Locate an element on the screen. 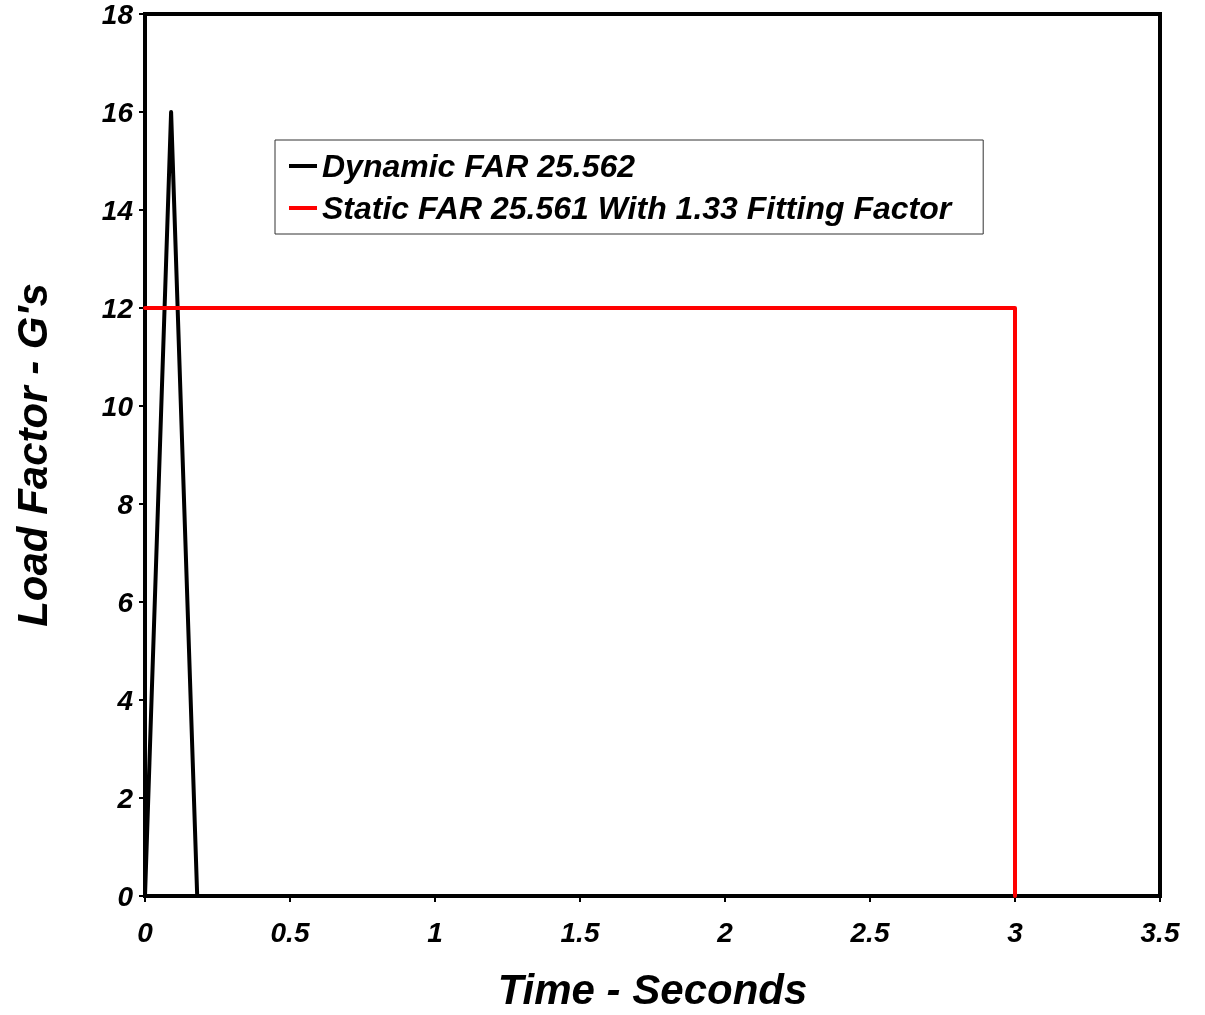 Image resolution: width=1205 pixels, height=1015 pixels. y-tick-label: 8 is located at coordinates (125, 504).